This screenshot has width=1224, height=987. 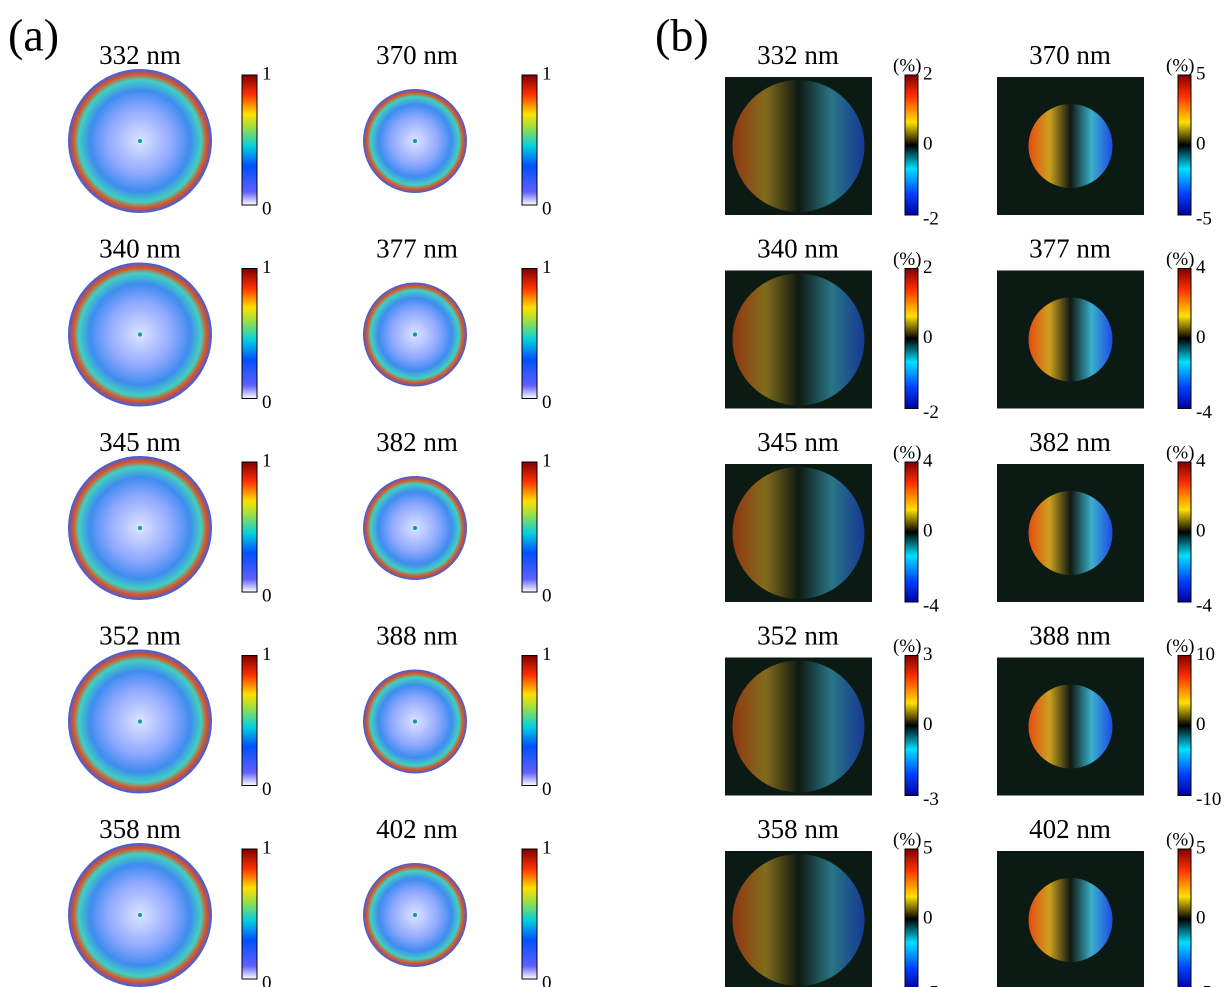 I want to click on colorbar-tick-label: -2, so click(x=931, y=412).